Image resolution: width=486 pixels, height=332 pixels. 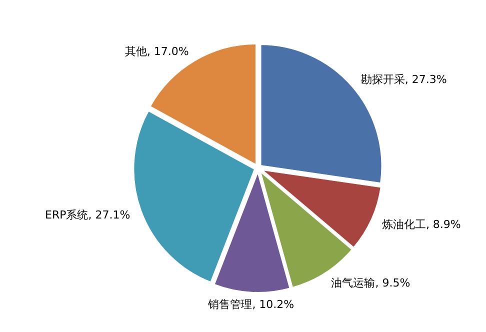 I want to click on slice-label: 销售管理, so click(x=229, y=304).